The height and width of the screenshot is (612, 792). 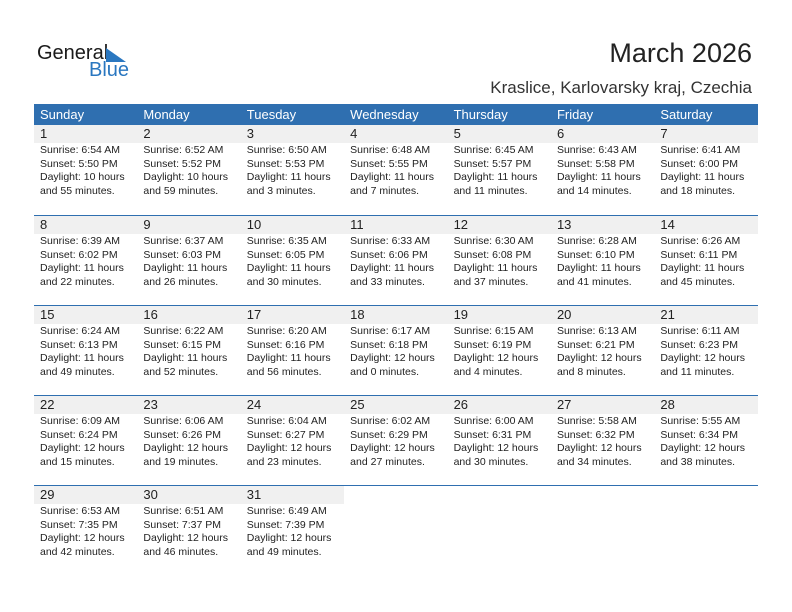 I want to click on weekday-monday: Monday, so click(x=166, y=114).